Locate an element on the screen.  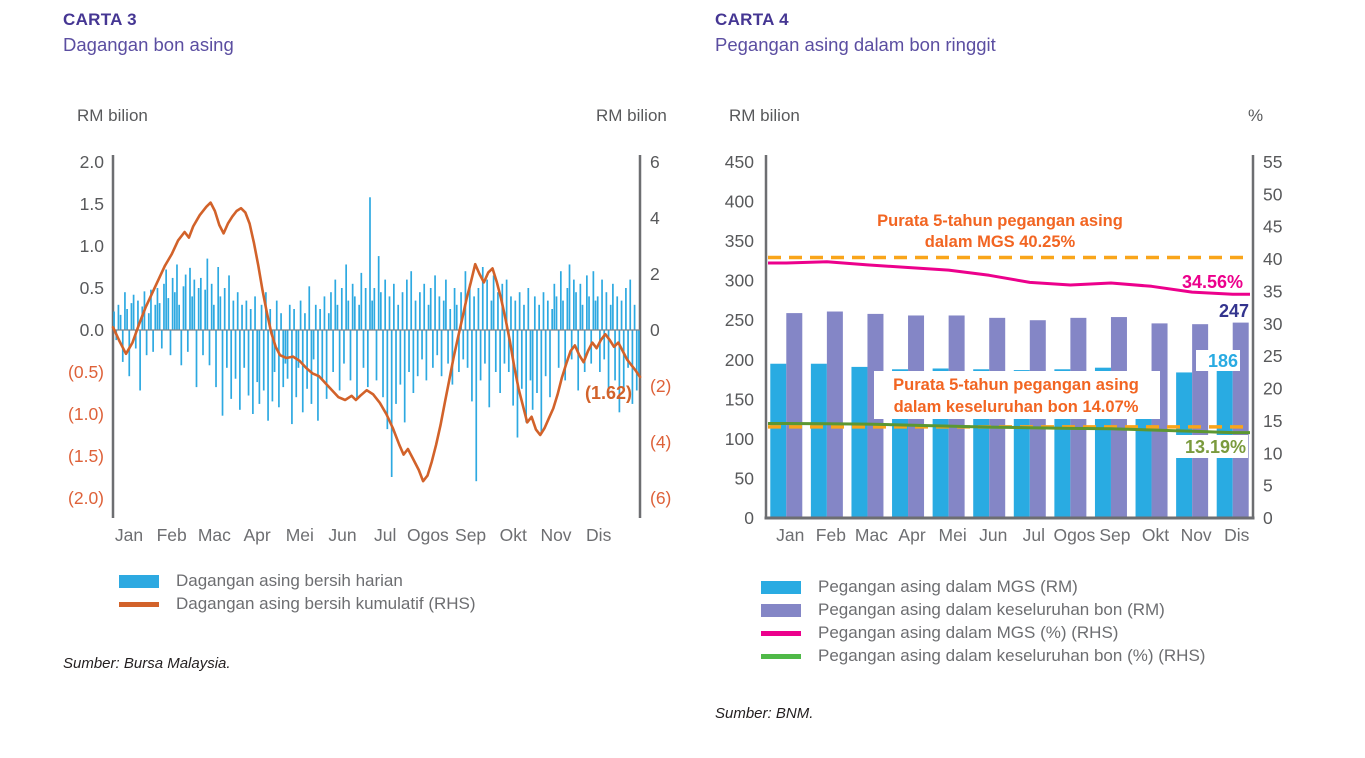
chart4-right-axis-unit: % is located at coordinates (1256, 115).